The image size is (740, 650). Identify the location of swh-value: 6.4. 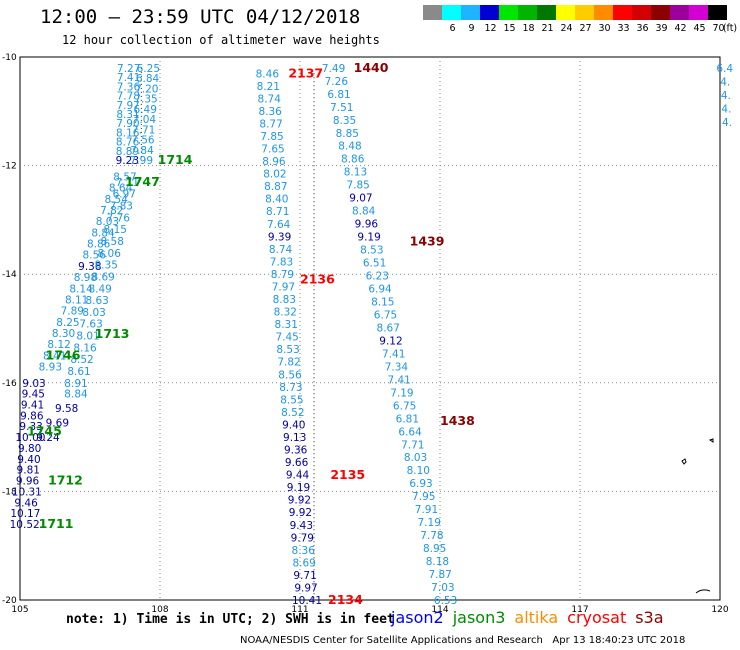
(724, 69).